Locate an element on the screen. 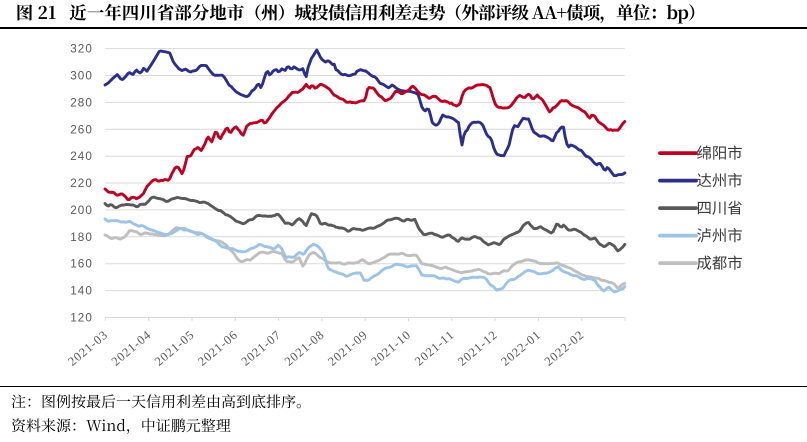  svg-text: 2021-12 is located at coordinates (477, 348).